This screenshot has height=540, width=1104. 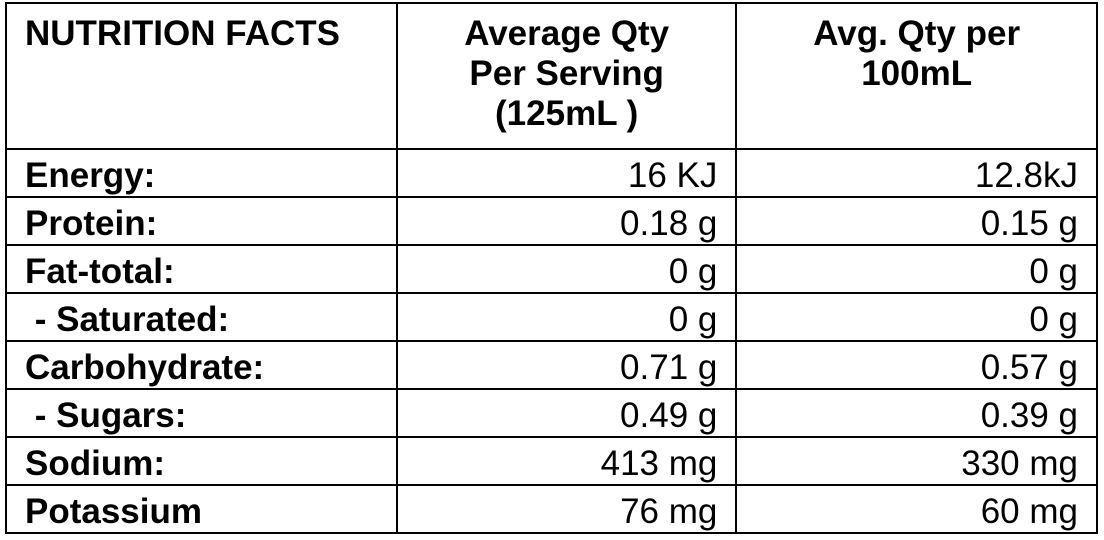 I want to click on table-row: Potassium 76 mg 60 mg, so click(x=551, y=509).